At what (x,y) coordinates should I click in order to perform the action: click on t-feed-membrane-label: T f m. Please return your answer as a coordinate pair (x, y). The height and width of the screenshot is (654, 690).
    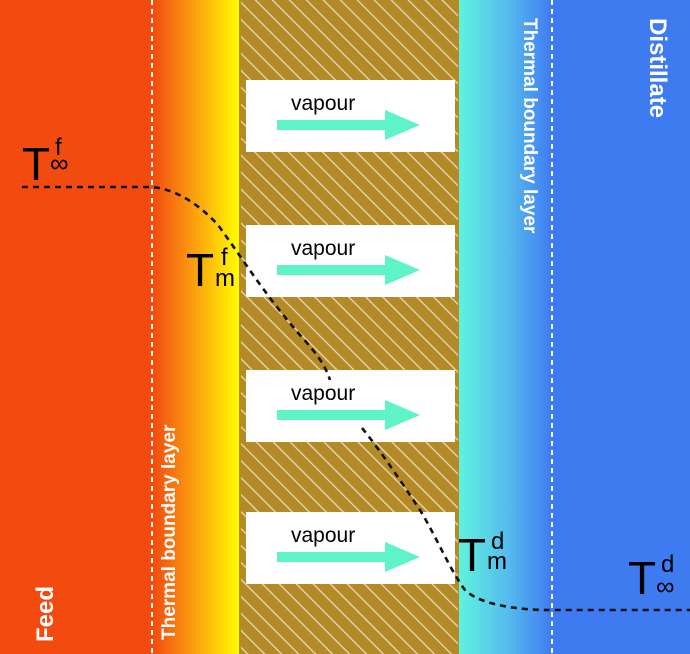
    Looking at the image, I should click on (210, 270).